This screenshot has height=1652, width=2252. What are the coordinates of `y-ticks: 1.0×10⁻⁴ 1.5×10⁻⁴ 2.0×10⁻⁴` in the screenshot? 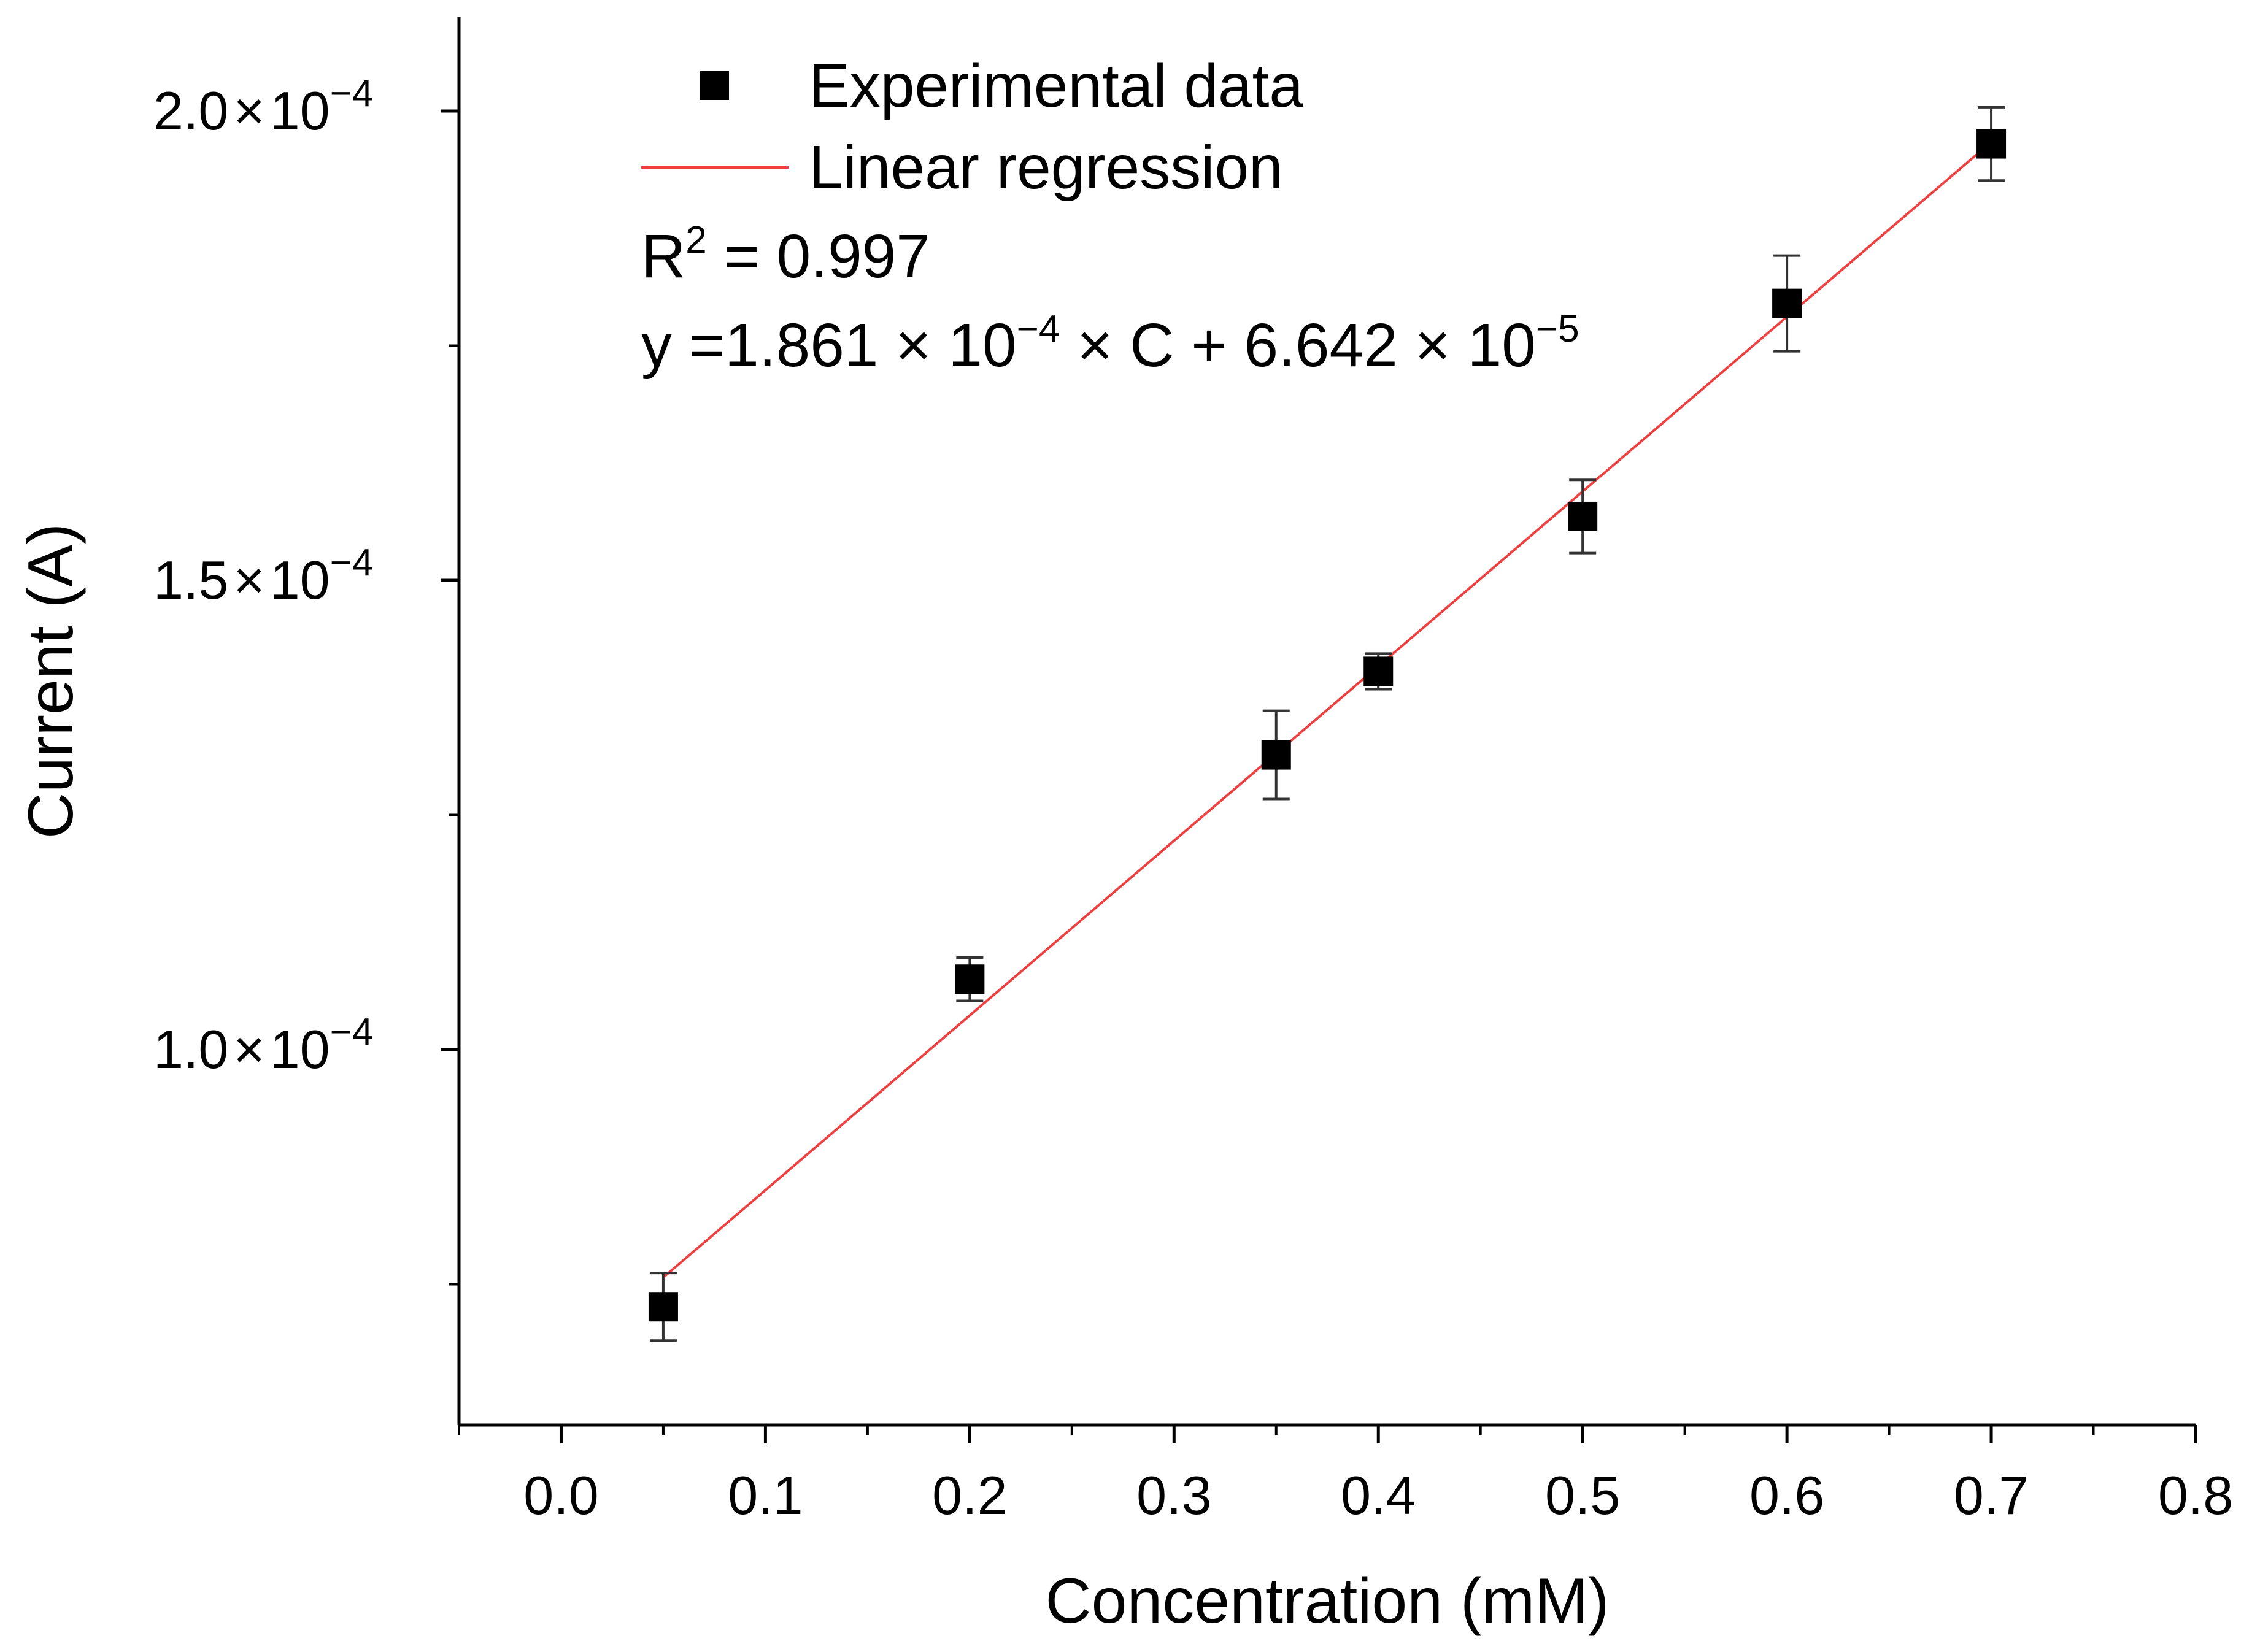 It's located at (306, 679).